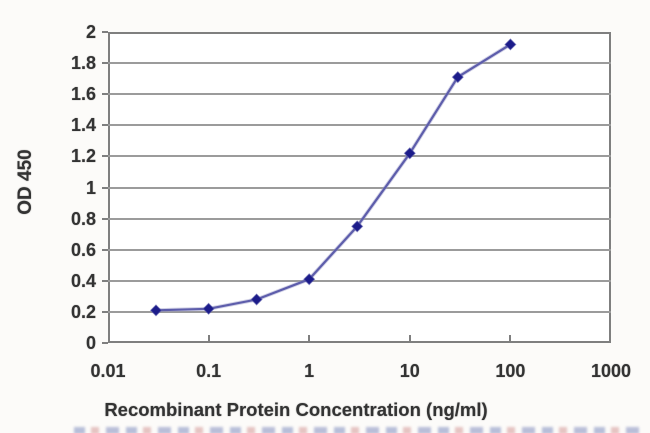 This screenshot has height=433, width=650. What do you see at coordinates (83, 311) in the screenshot?
I see `y-tick-label: 0.2` at bounding box center [83, 311].